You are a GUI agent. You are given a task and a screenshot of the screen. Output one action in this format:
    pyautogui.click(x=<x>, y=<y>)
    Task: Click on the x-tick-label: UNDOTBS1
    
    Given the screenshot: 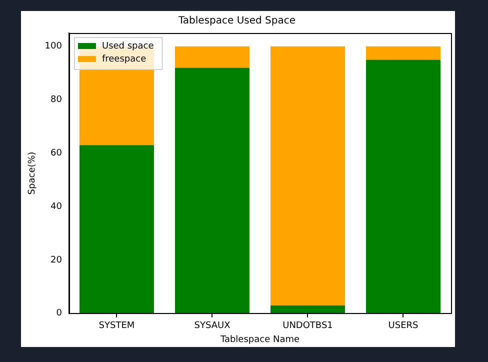 What is the action you would take?
    pyautogui.click(x=307, y=326)
    